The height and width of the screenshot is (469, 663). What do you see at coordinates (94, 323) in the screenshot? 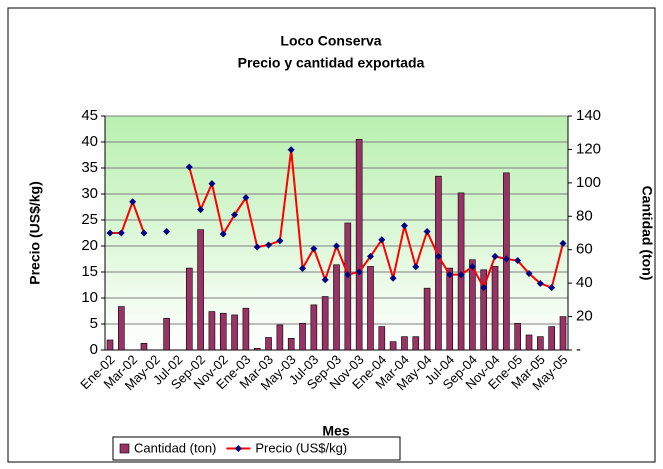
I see `y-tick-label: 5` at bounding box center [94, 323].